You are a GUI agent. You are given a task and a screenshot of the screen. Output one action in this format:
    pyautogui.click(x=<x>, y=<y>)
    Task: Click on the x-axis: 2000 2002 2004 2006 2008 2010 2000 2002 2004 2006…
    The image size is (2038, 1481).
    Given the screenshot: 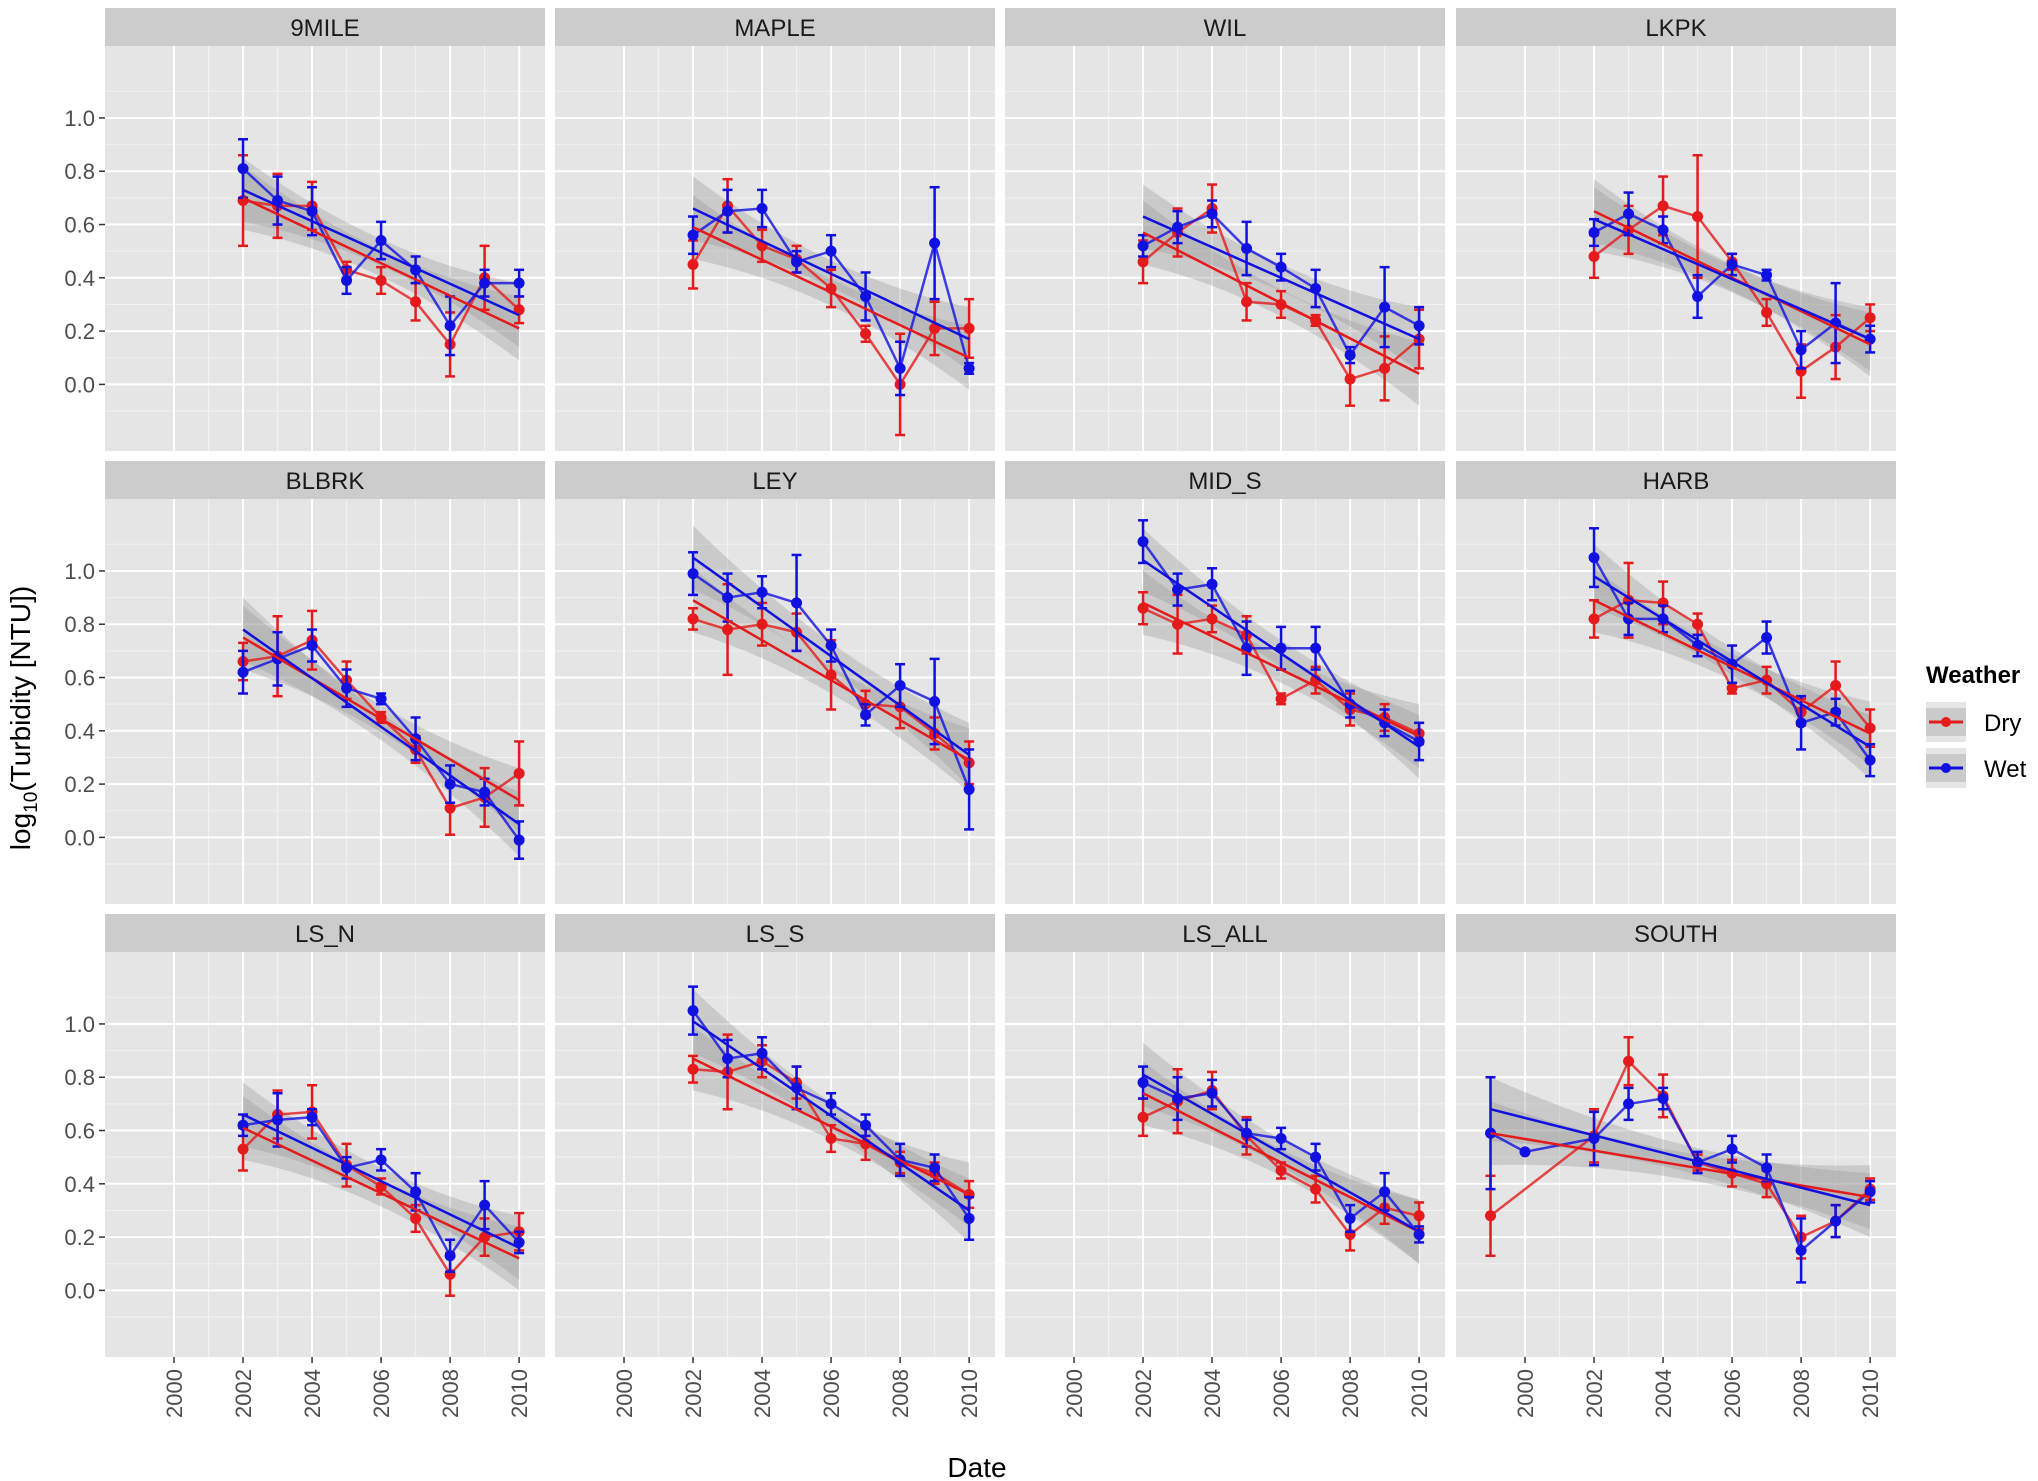 What is the action you would take?
    pyautogui.click(x=1022, y=1387)
    